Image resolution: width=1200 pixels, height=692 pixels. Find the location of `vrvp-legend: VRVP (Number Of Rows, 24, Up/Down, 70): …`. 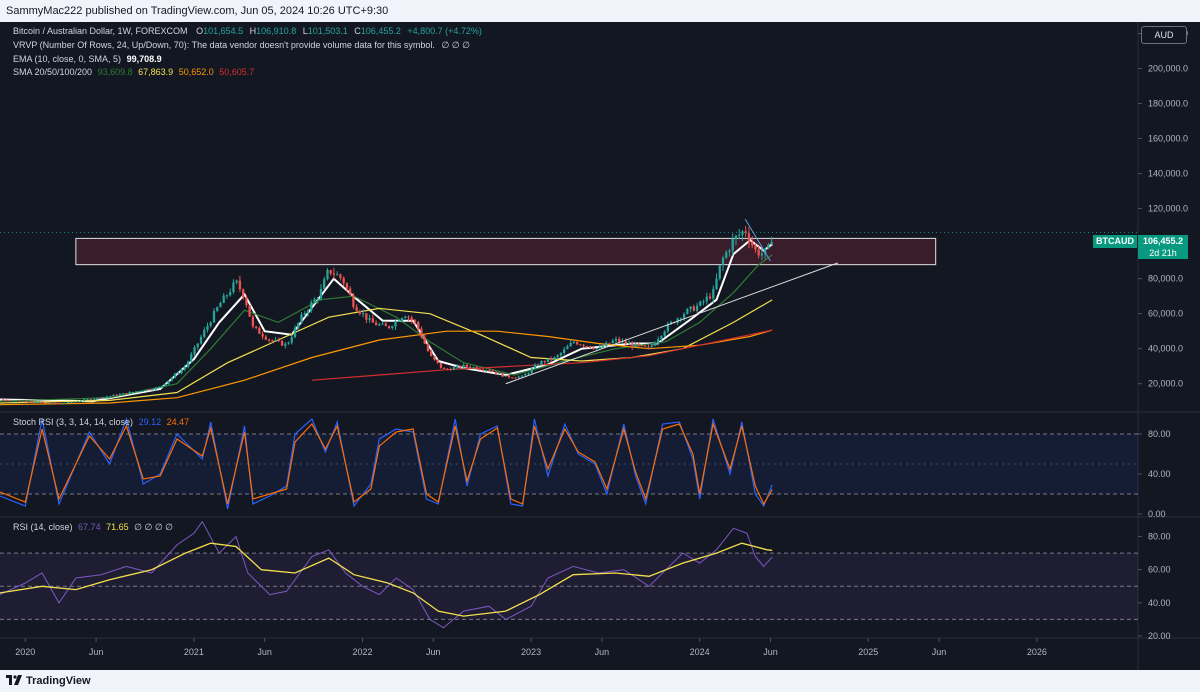

vrvp-legend: VRVP (Number Of Rows, 24, Up/Down, 70): … is located at coordinates (241, 45).